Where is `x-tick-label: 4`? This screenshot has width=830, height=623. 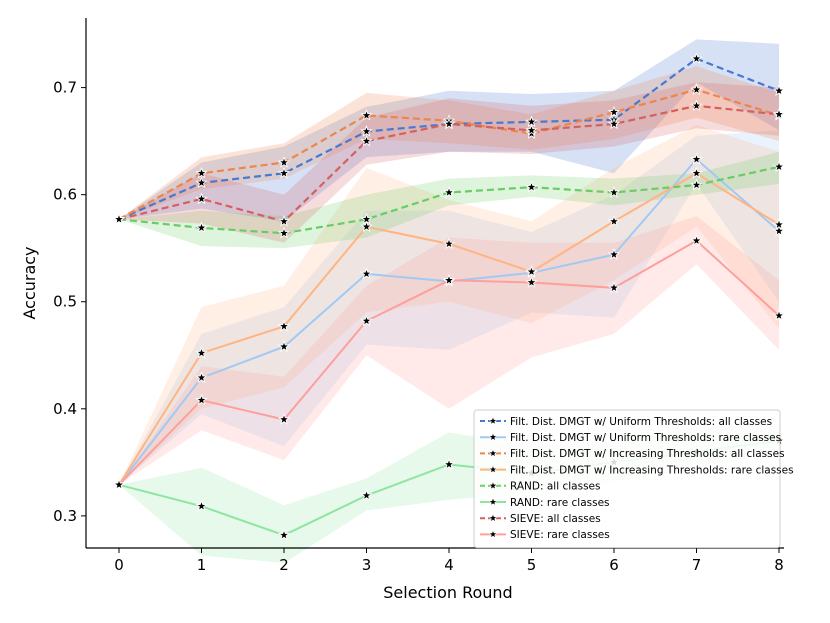
x-tick-label: 4 is located at coordinates (449, 565).